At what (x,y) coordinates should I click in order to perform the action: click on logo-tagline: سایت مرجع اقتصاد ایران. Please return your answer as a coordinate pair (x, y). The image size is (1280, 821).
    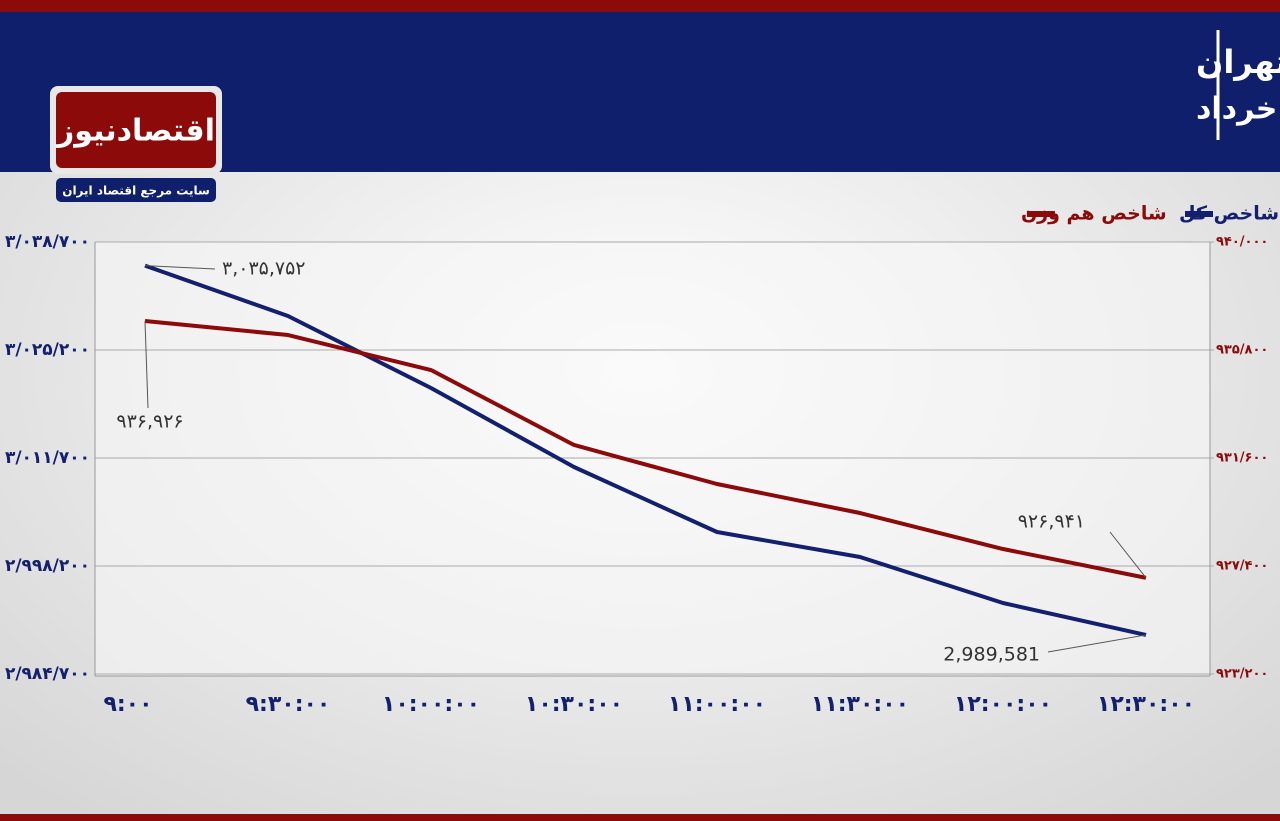
    Looking at the image, I should click on (136, 191).